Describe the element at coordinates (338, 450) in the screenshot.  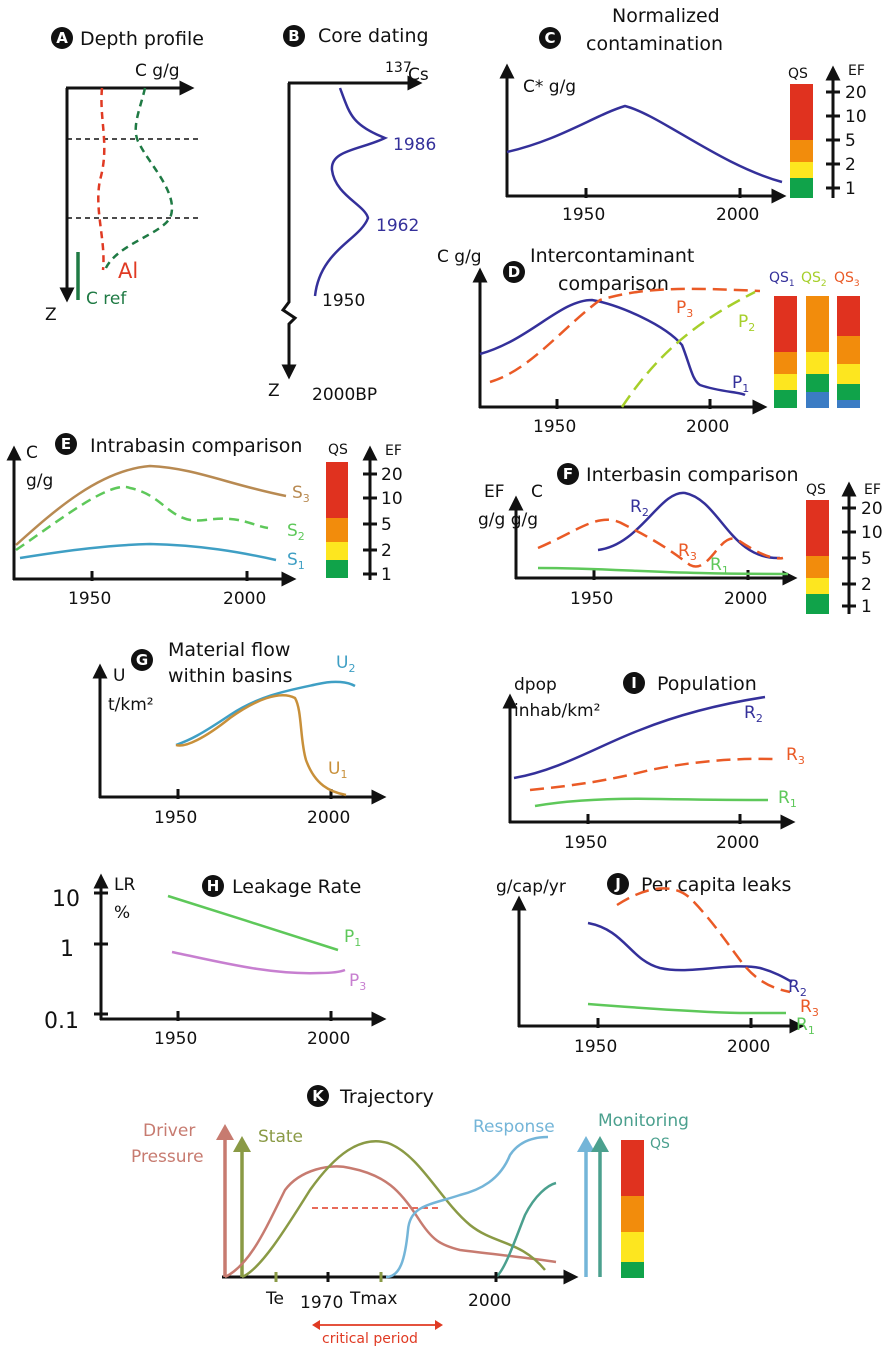
I see `panel-e-qs-label: QS` at that location.